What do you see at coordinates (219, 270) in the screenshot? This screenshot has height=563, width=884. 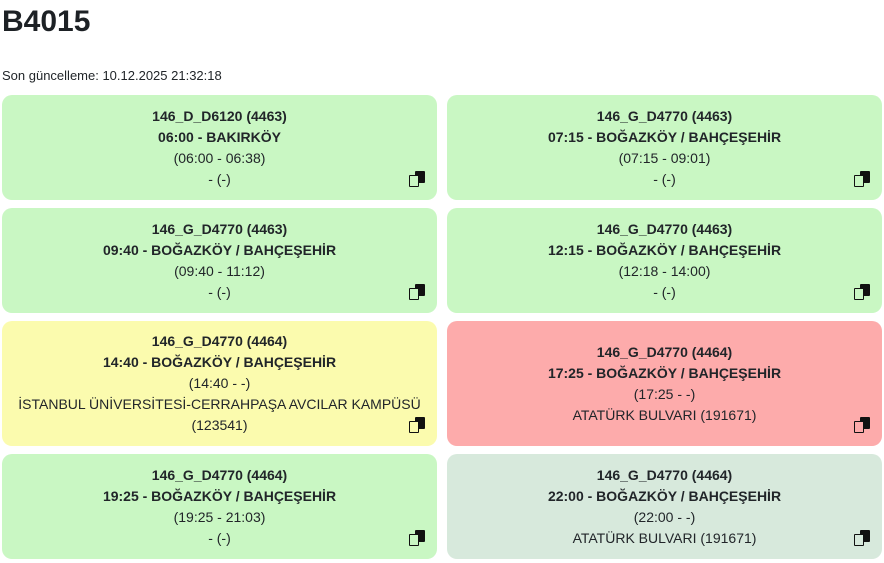 I see `trip-time-range: (09:40 - 11:12)` at bounding box center [219, 270].